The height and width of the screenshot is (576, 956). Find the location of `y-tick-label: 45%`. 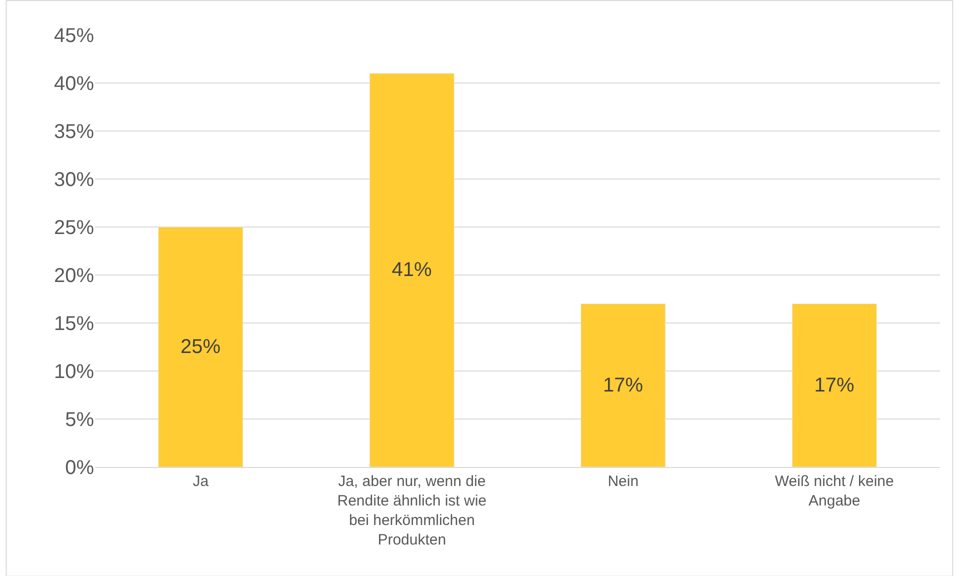

y-tick-label: 45% is located at coordinates (74, 36).